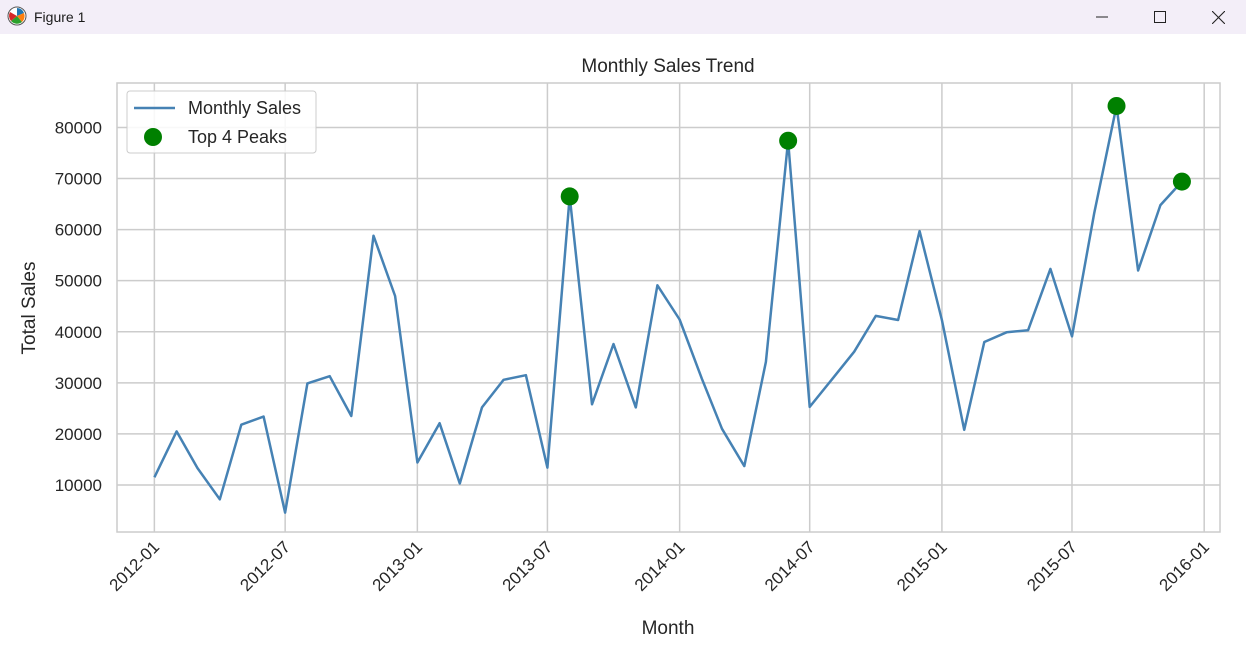 The image size is (1246, 657). Describe the element at coordinates (78, 179) in the screenshot. I see `y-tick-label: 70000` at that location.